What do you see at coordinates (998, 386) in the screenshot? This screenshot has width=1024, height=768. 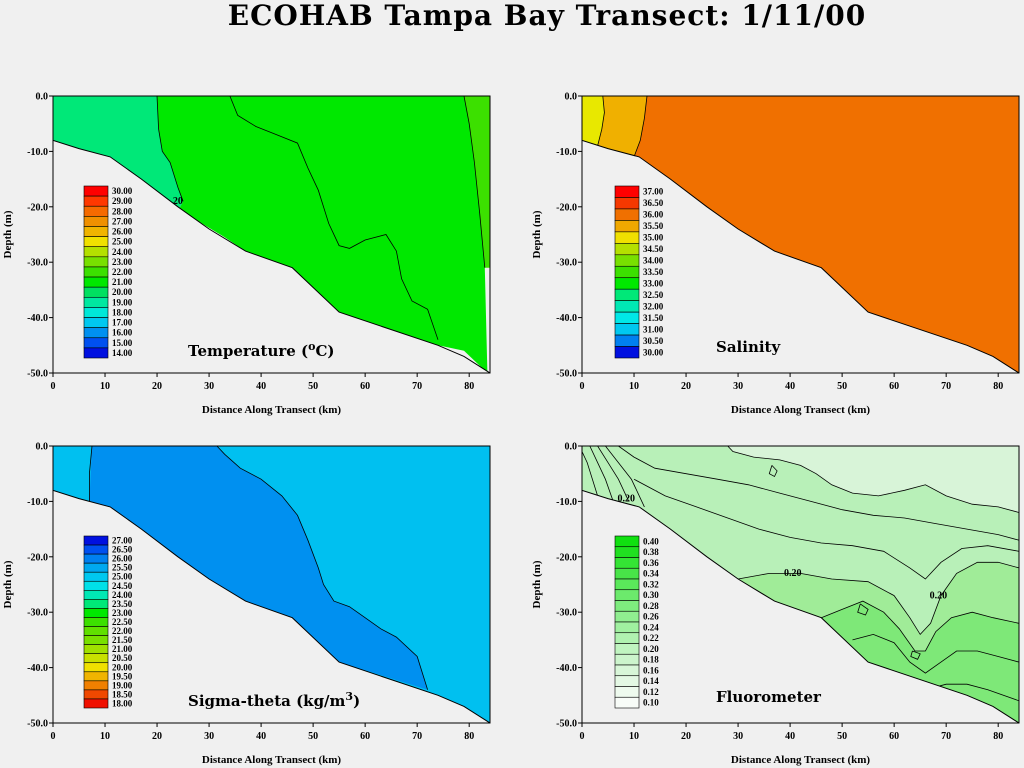 I see `x-tick-label: 80` at bounding box center [998, 386].